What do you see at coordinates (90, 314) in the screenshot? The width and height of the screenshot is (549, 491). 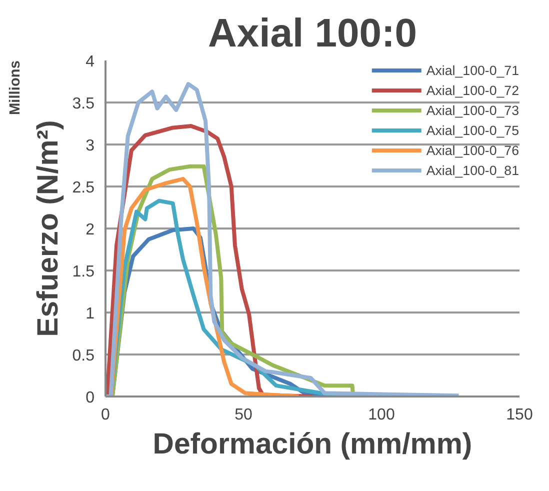 I see `y-tick-label: 1` at bounding box center [90, 314].